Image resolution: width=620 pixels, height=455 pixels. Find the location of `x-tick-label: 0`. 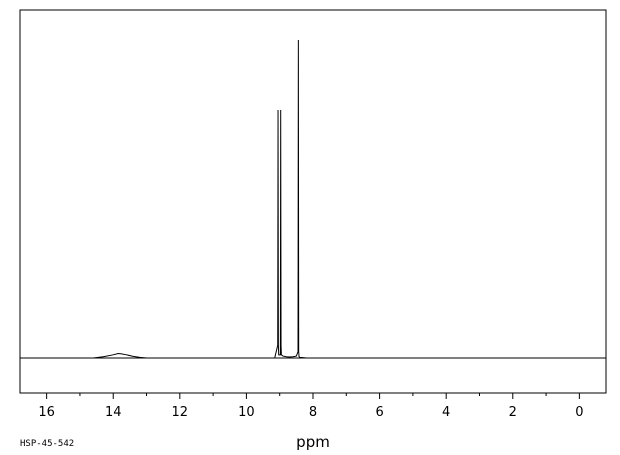

x-tick-label: 0 is located at coordinates (579, 412).